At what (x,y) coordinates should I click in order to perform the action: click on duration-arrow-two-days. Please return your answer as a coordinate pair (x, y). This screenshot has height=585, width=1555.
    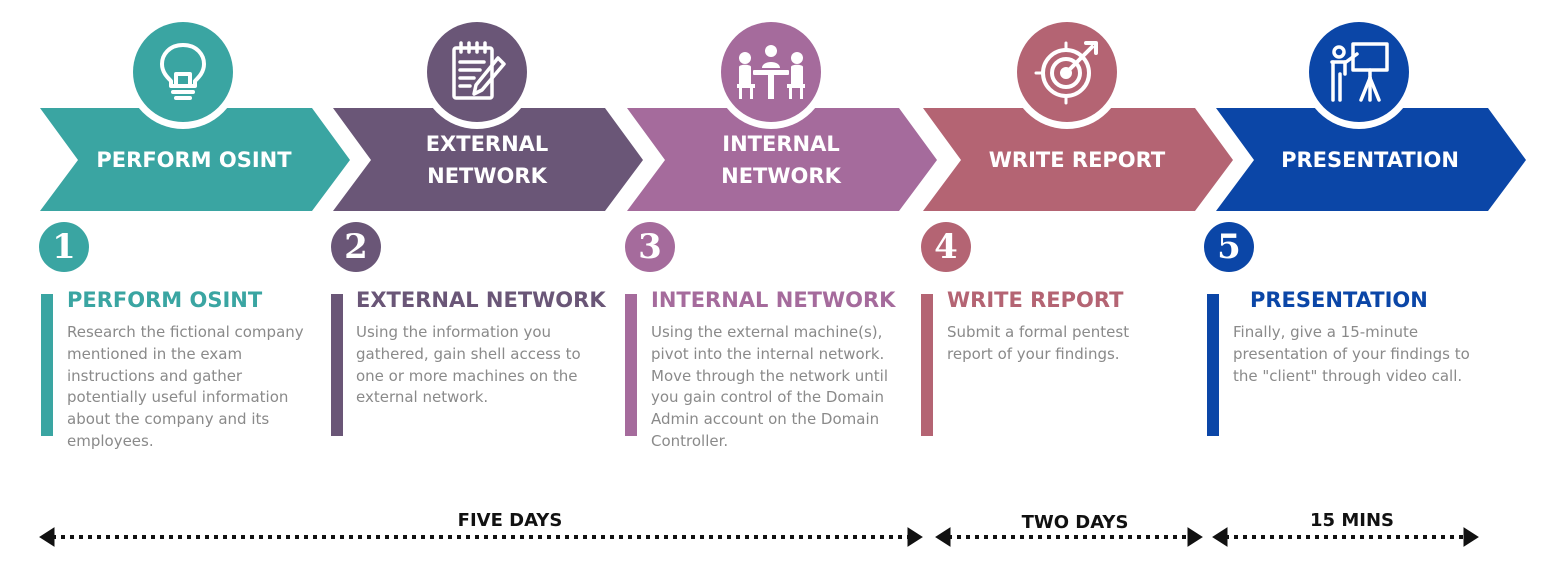
    Looking at the image, I should click on (1069, 537).